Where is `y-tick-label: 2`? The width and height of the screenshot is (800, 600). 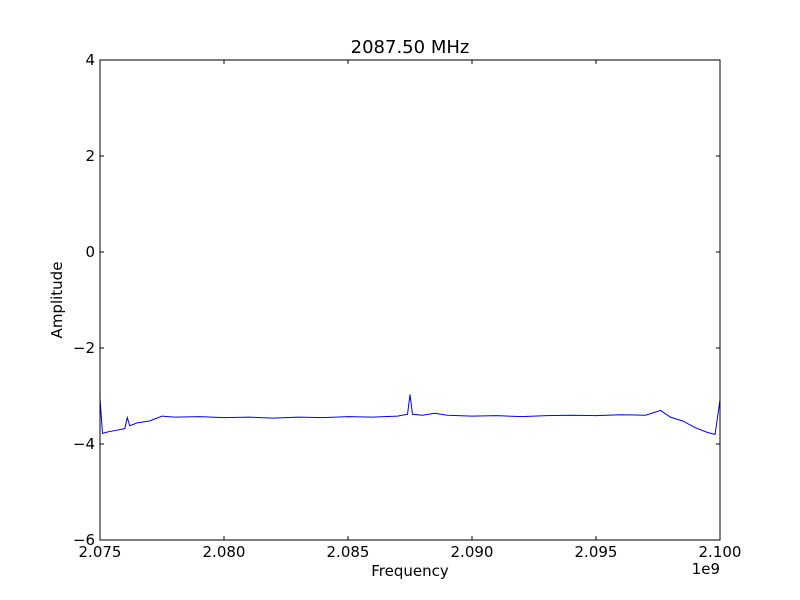 y-tick-label: 2 is located at coordinates (90, 156).